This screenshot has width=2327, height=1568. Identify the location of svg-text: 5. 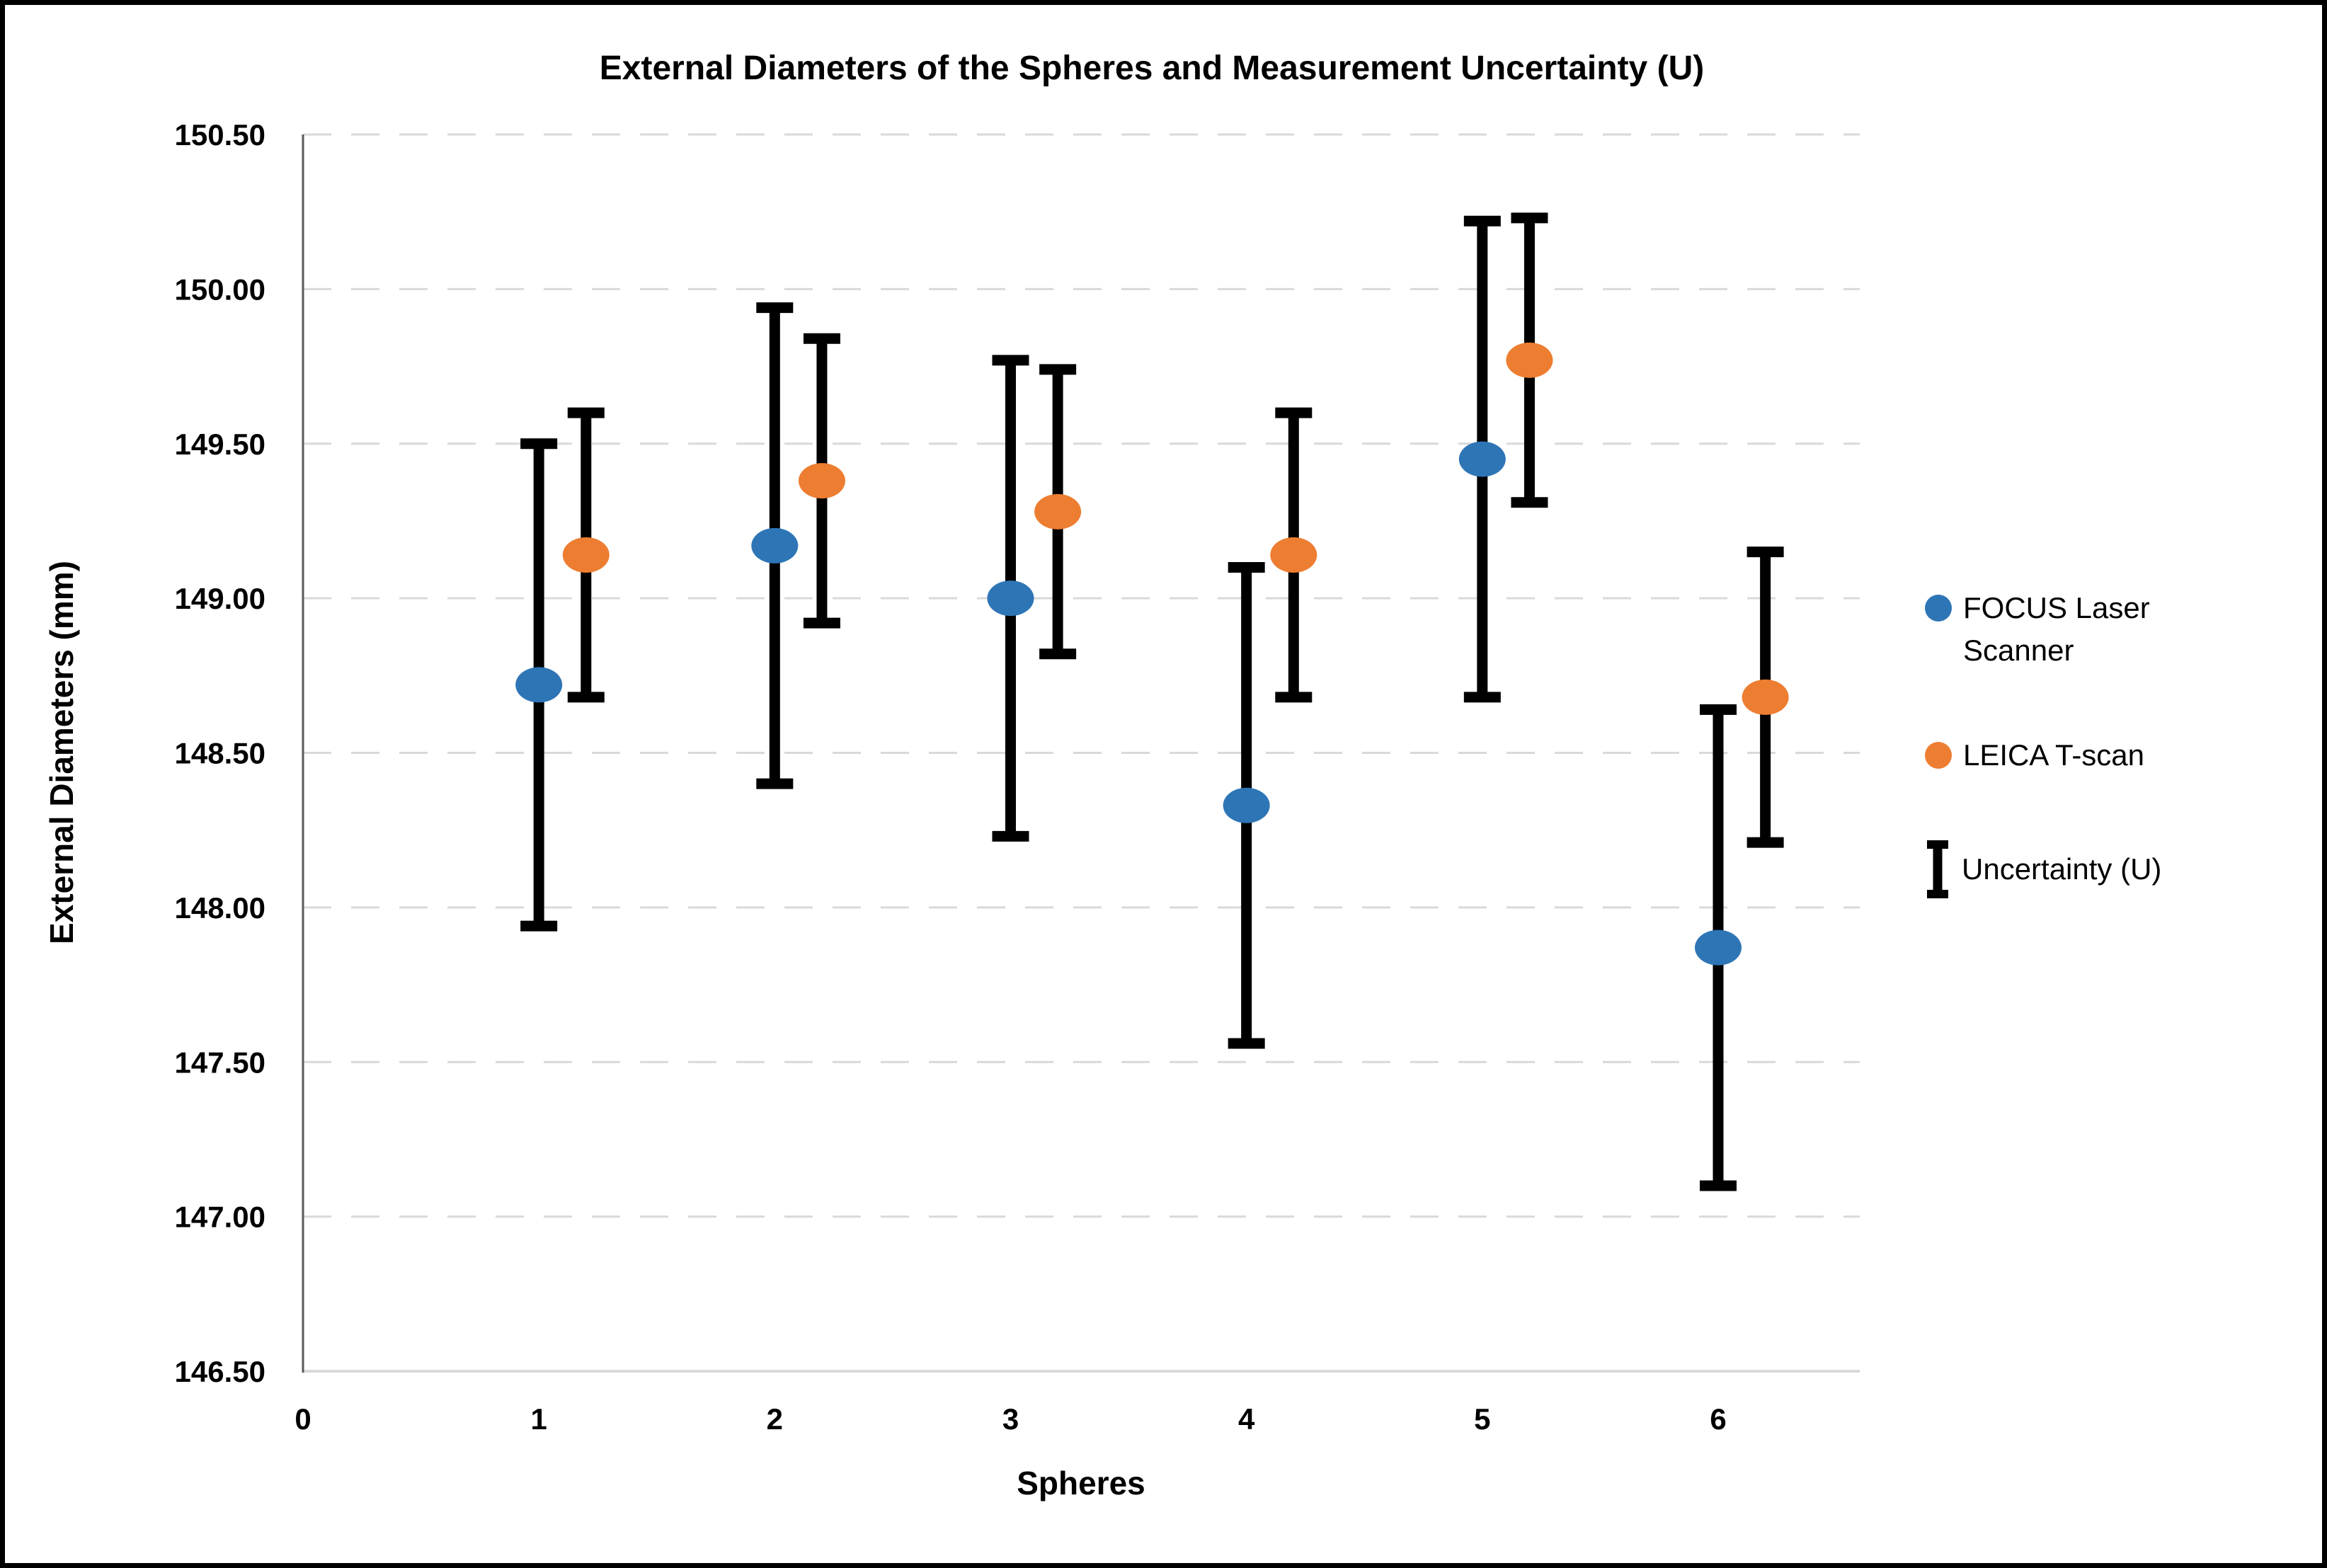
(1482, 1419).